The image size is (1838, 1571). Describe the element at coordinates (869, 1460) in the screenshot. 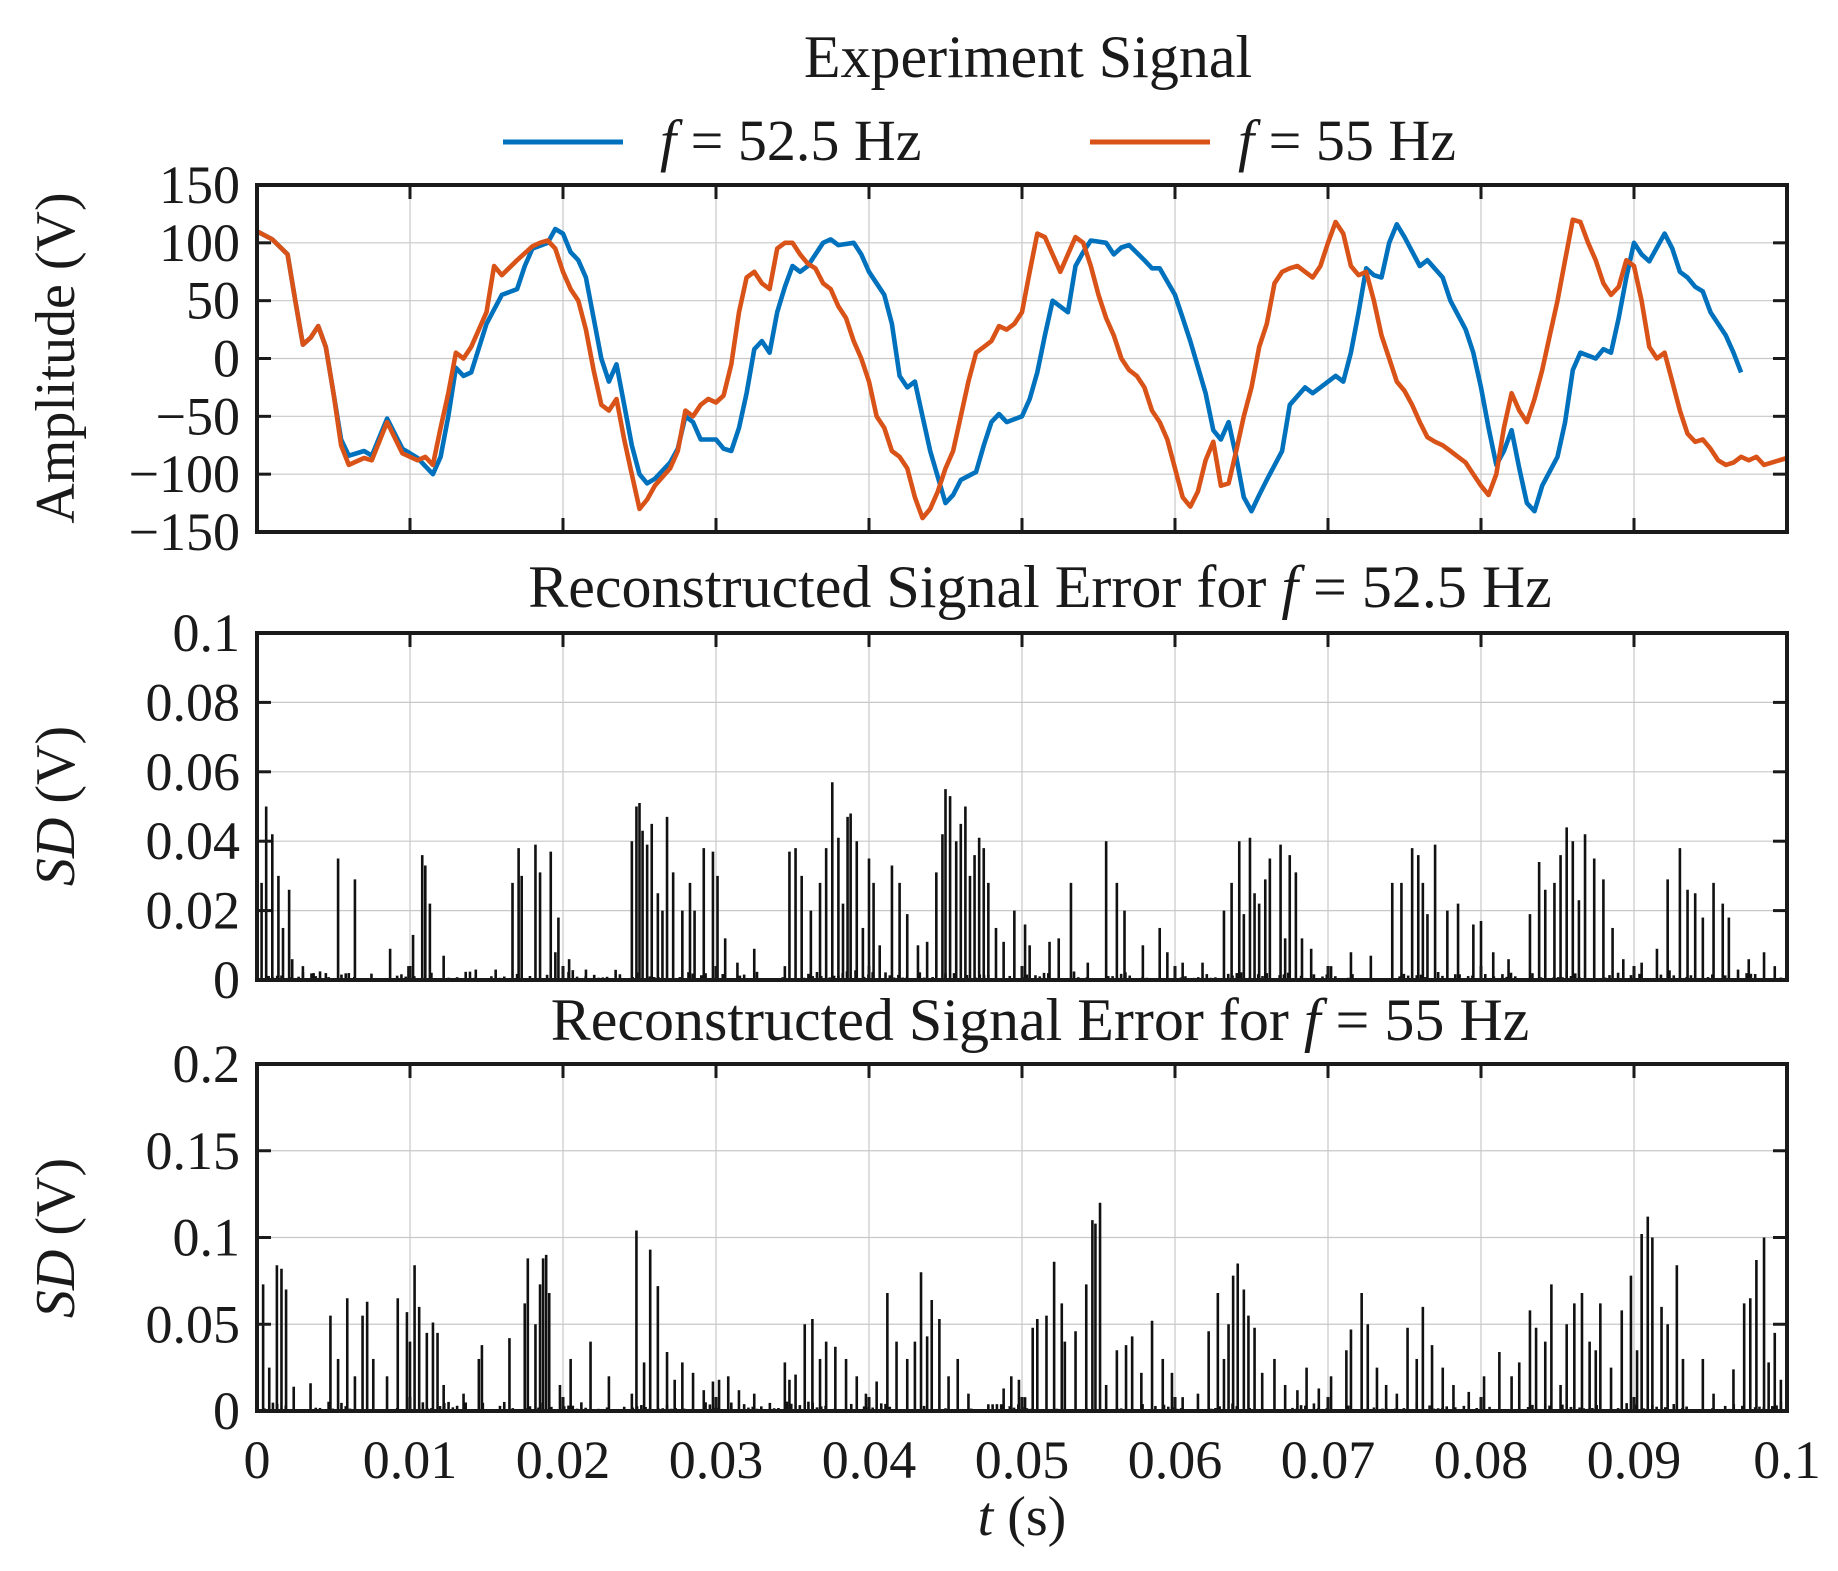

I see `x-tick-label: 0.04` at that location.